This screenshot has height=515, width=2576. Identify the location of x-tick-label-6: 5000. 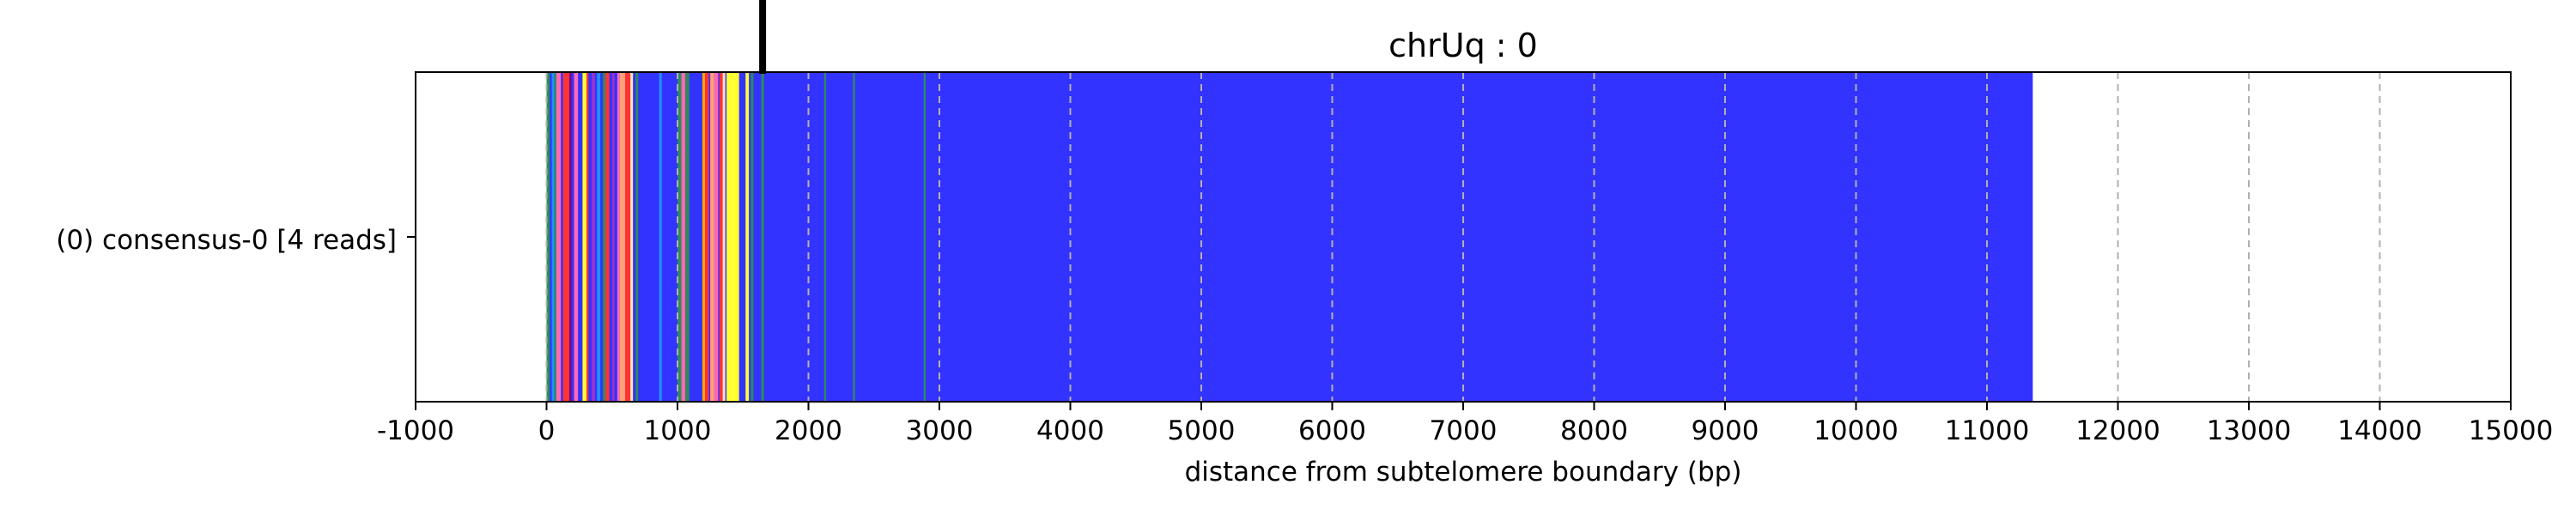
(1202, 430).